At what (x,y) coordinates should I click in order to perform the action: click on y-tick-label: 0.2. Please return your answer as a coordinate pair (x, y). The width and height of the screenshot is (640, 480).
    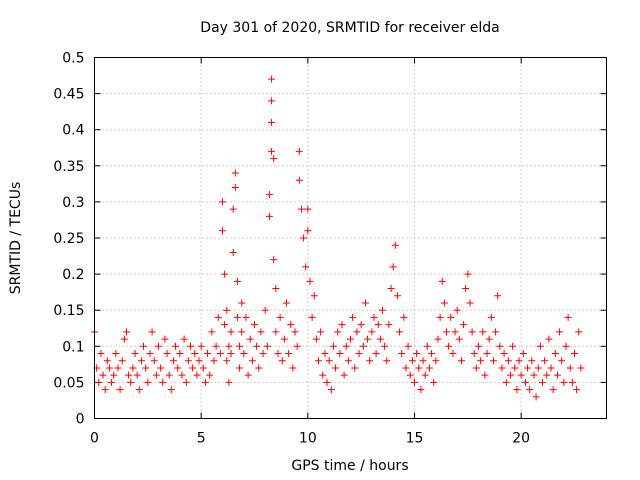
    Looking at the image, I should click on (73, 275).